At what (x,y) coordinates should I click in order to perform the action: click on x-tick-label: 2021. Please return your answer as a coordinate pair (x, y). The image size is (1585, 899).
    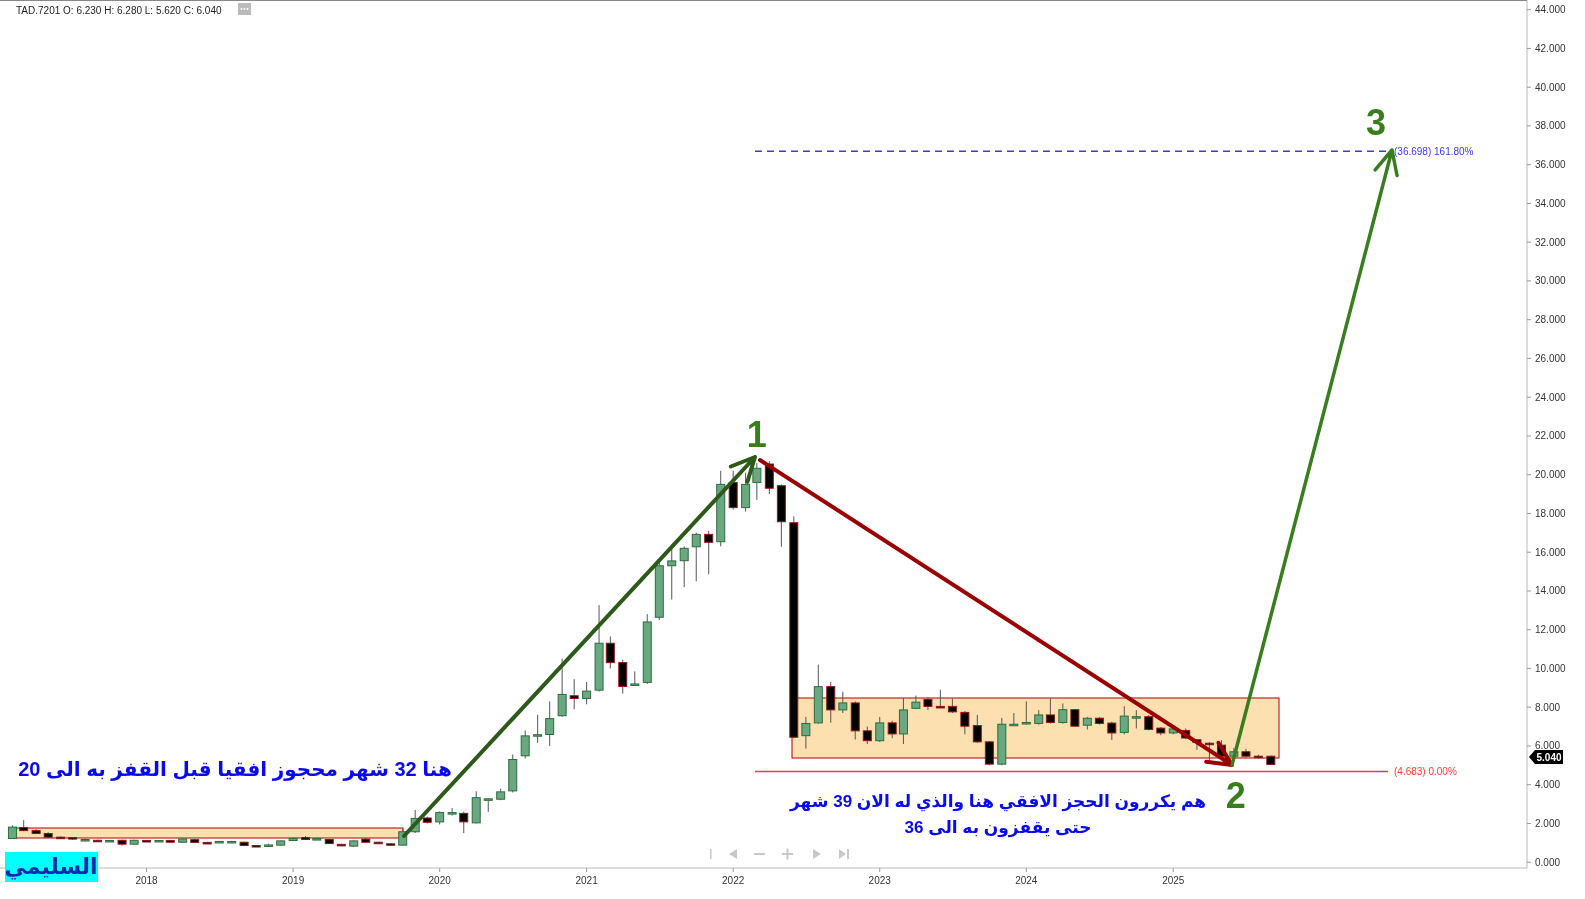
    Looking at the image, I should click on (587, 880).